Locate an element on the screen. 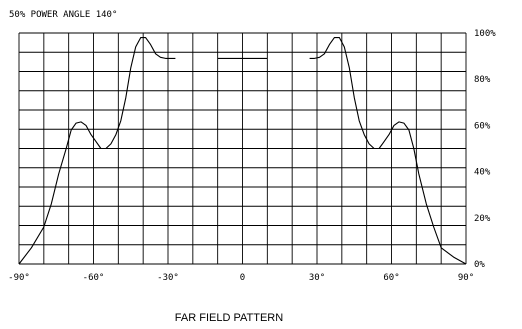 The image size is (522, 329). y-tick-label: 40% is located at coordinates (482, 173).